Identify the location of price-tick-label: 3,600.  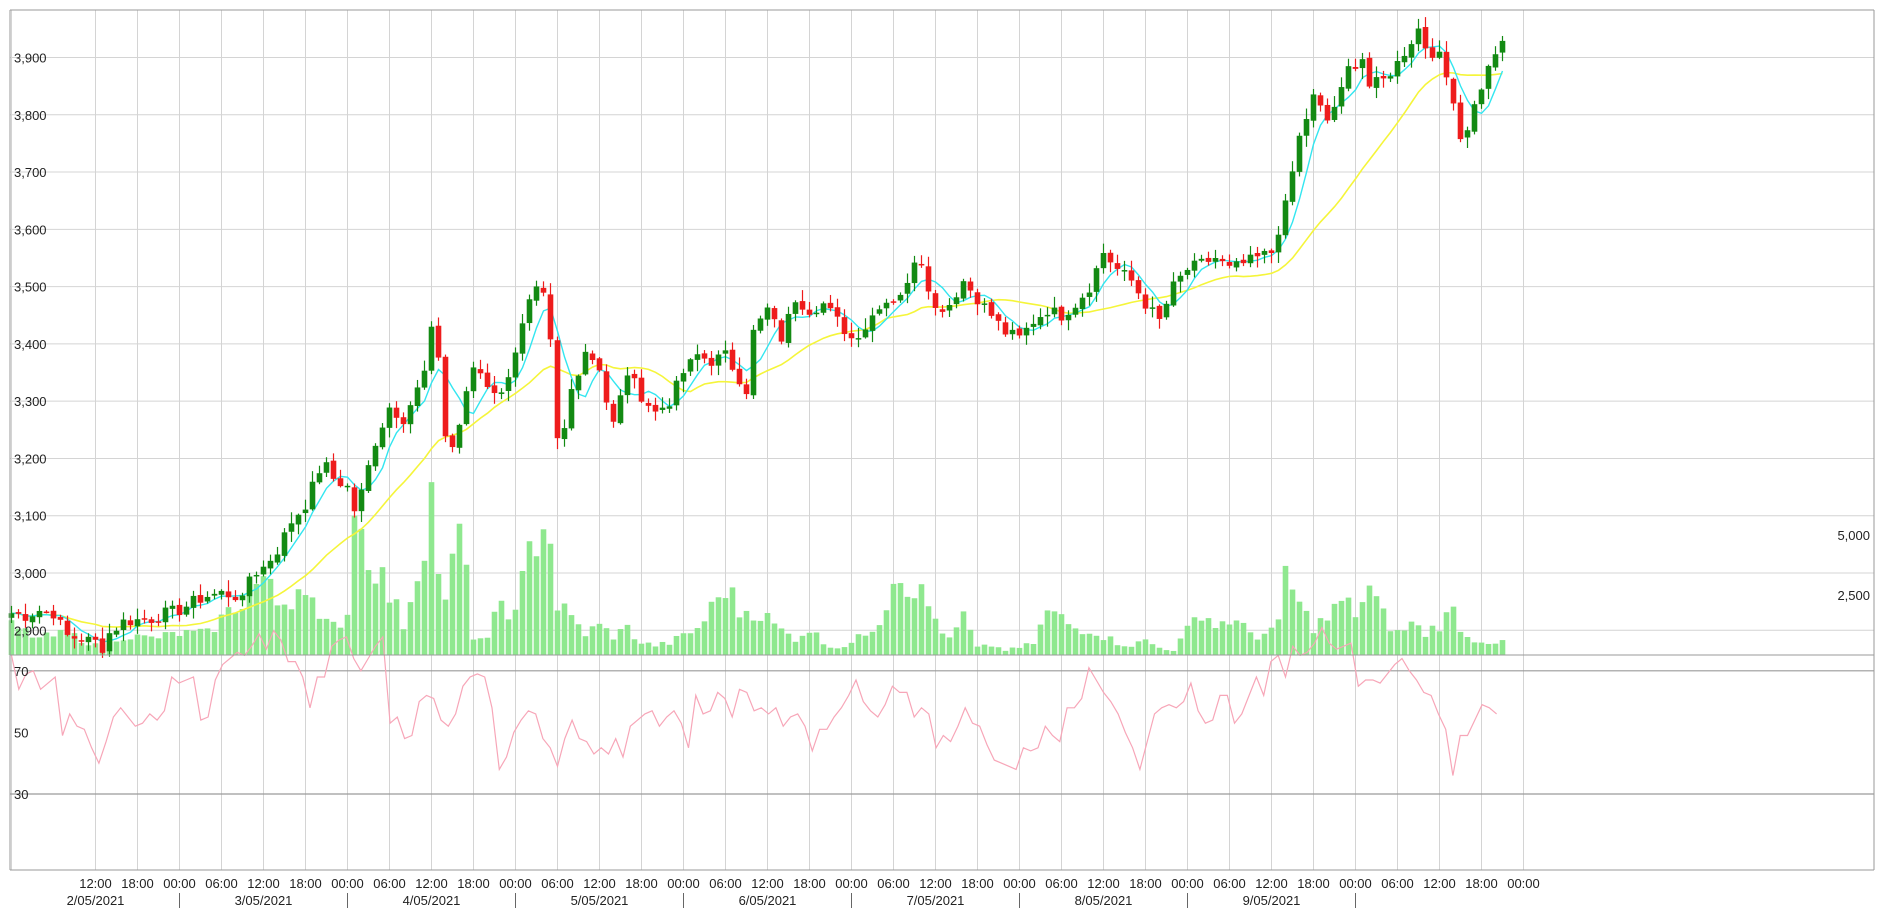
(30, 229).